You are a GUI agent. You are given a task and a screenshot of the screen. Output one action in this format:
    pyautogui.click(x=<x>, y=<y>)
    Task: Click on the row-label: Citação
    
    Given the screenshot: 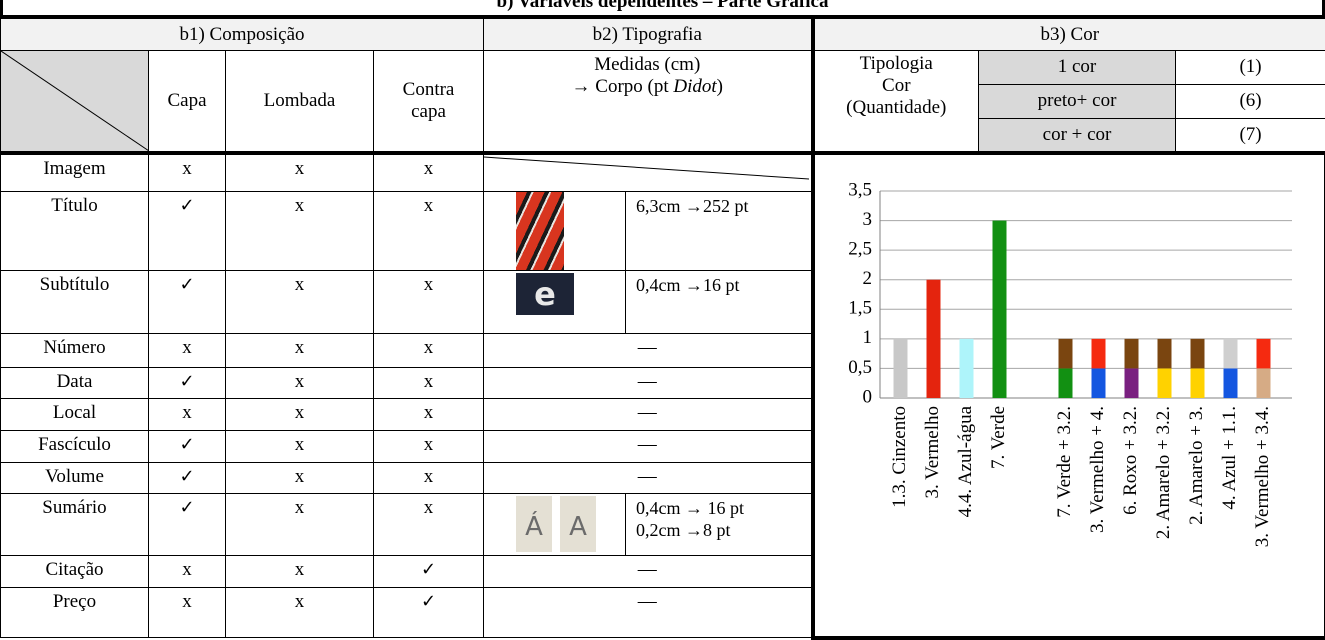 What is the action you would take?
    pyautogui.click(x=75, y=572)
    